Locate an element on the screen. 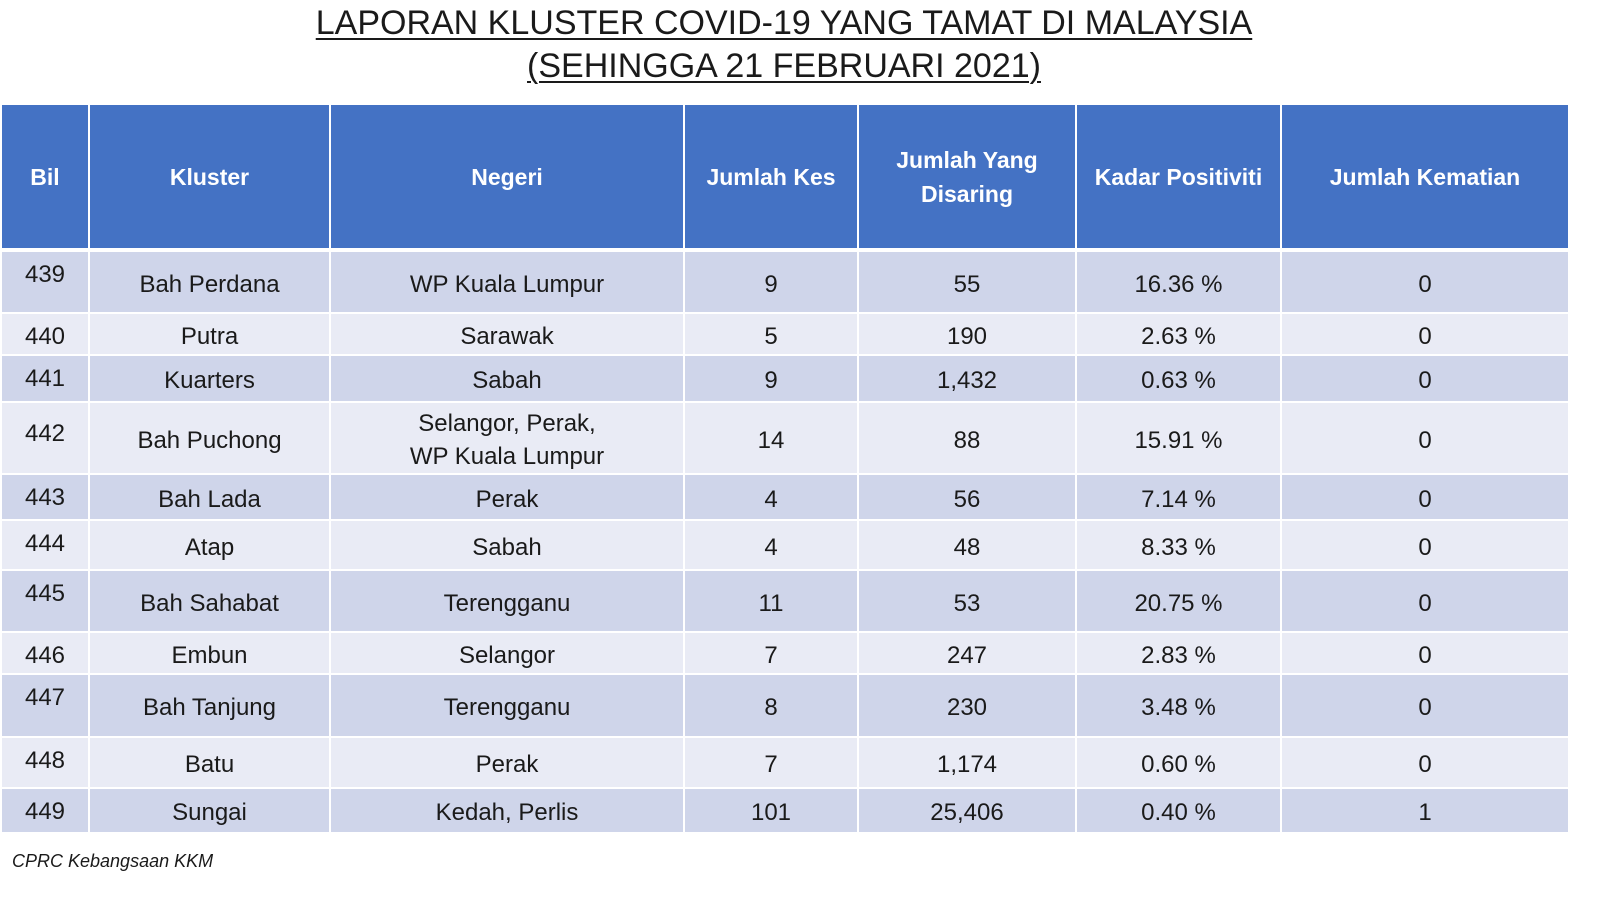 This screenshot has width=1600, height=900. cell-jumlah-disaring: 1,432 is located at coordinates (967, 378).